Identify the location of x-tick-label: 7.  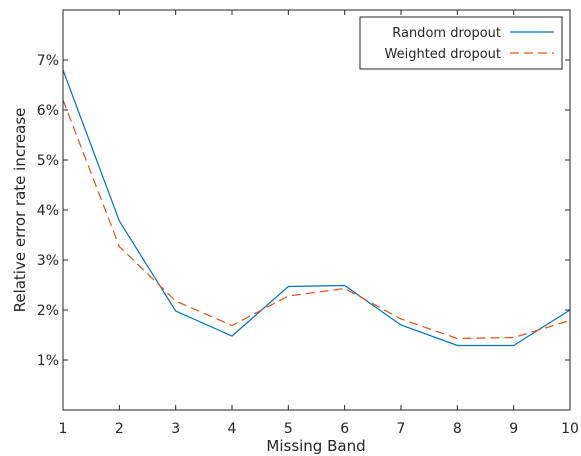
(401, 429).